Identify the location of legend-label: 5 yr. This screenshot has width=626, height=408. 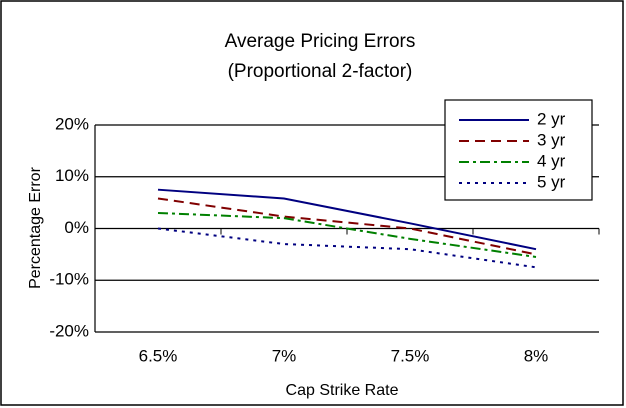
(551, 181).